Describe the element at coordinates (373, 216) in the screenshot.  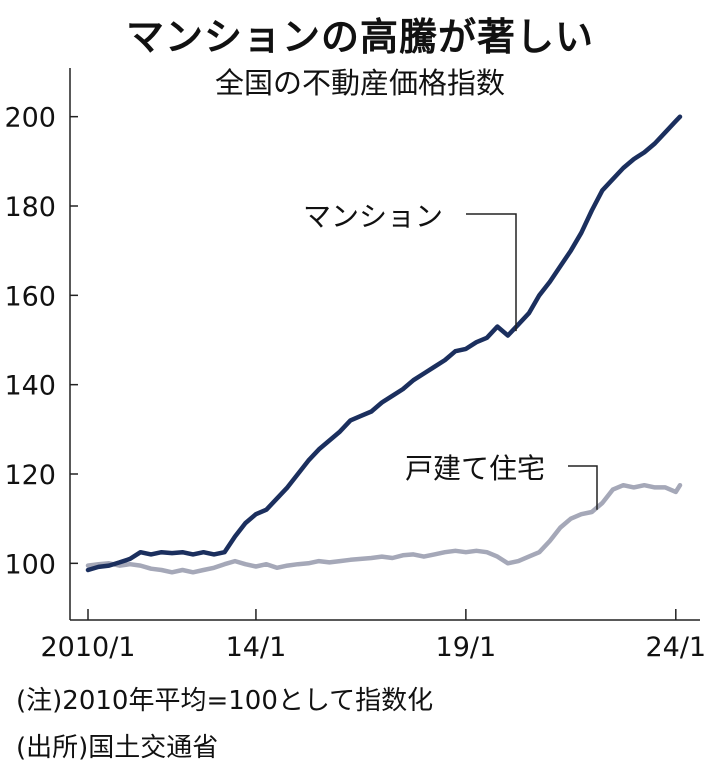
I see `series-label-condo: マンション` at that location.